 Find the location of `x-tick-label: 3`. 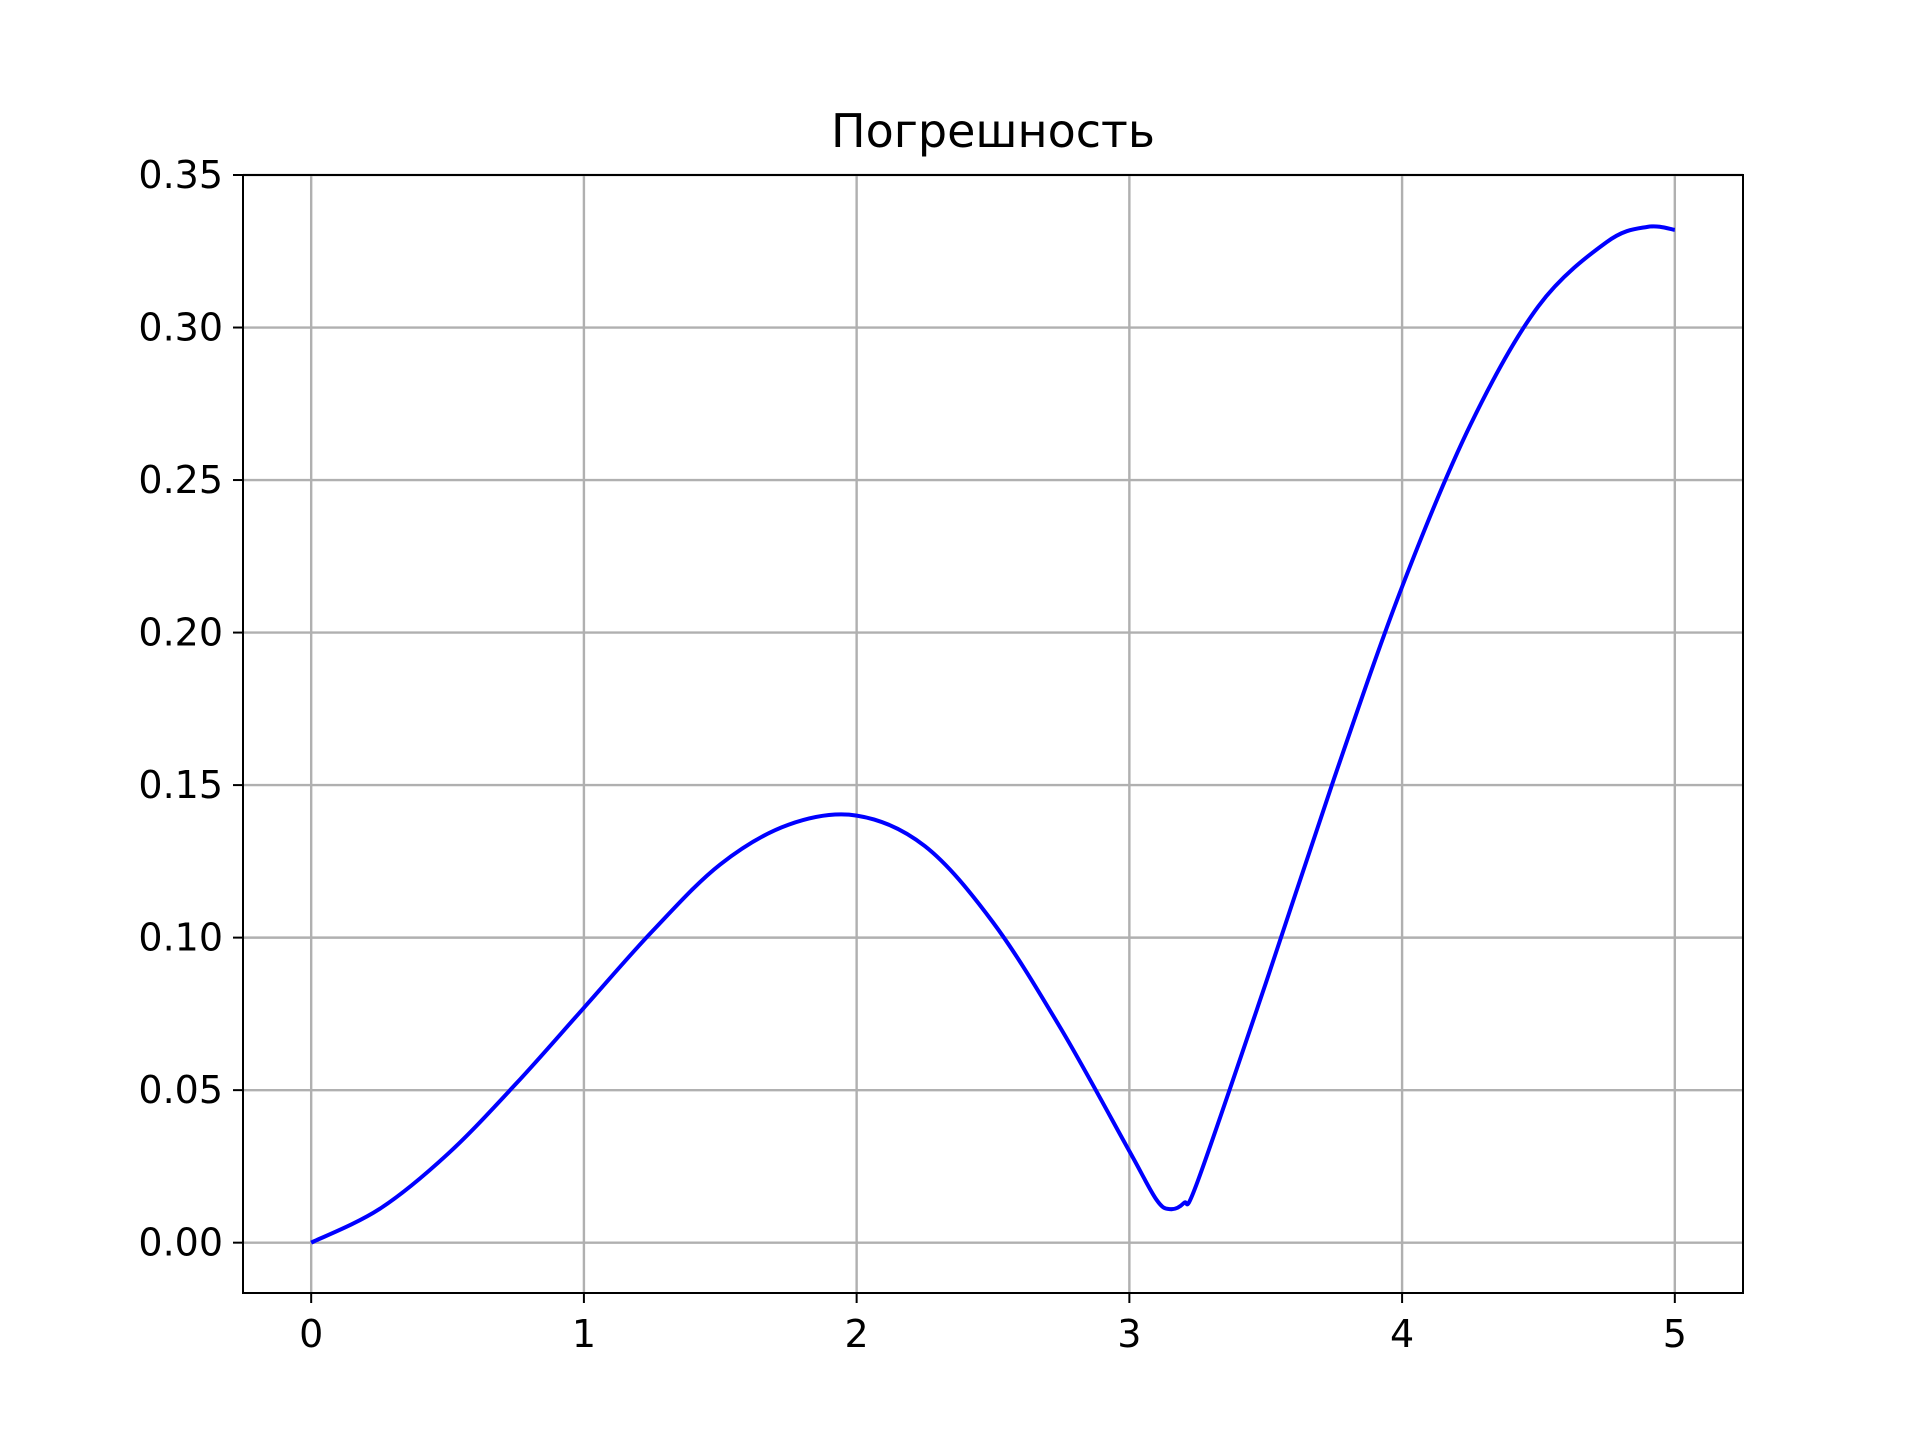

x-tick-label: 3 is located at coordinates (1129, 1334).